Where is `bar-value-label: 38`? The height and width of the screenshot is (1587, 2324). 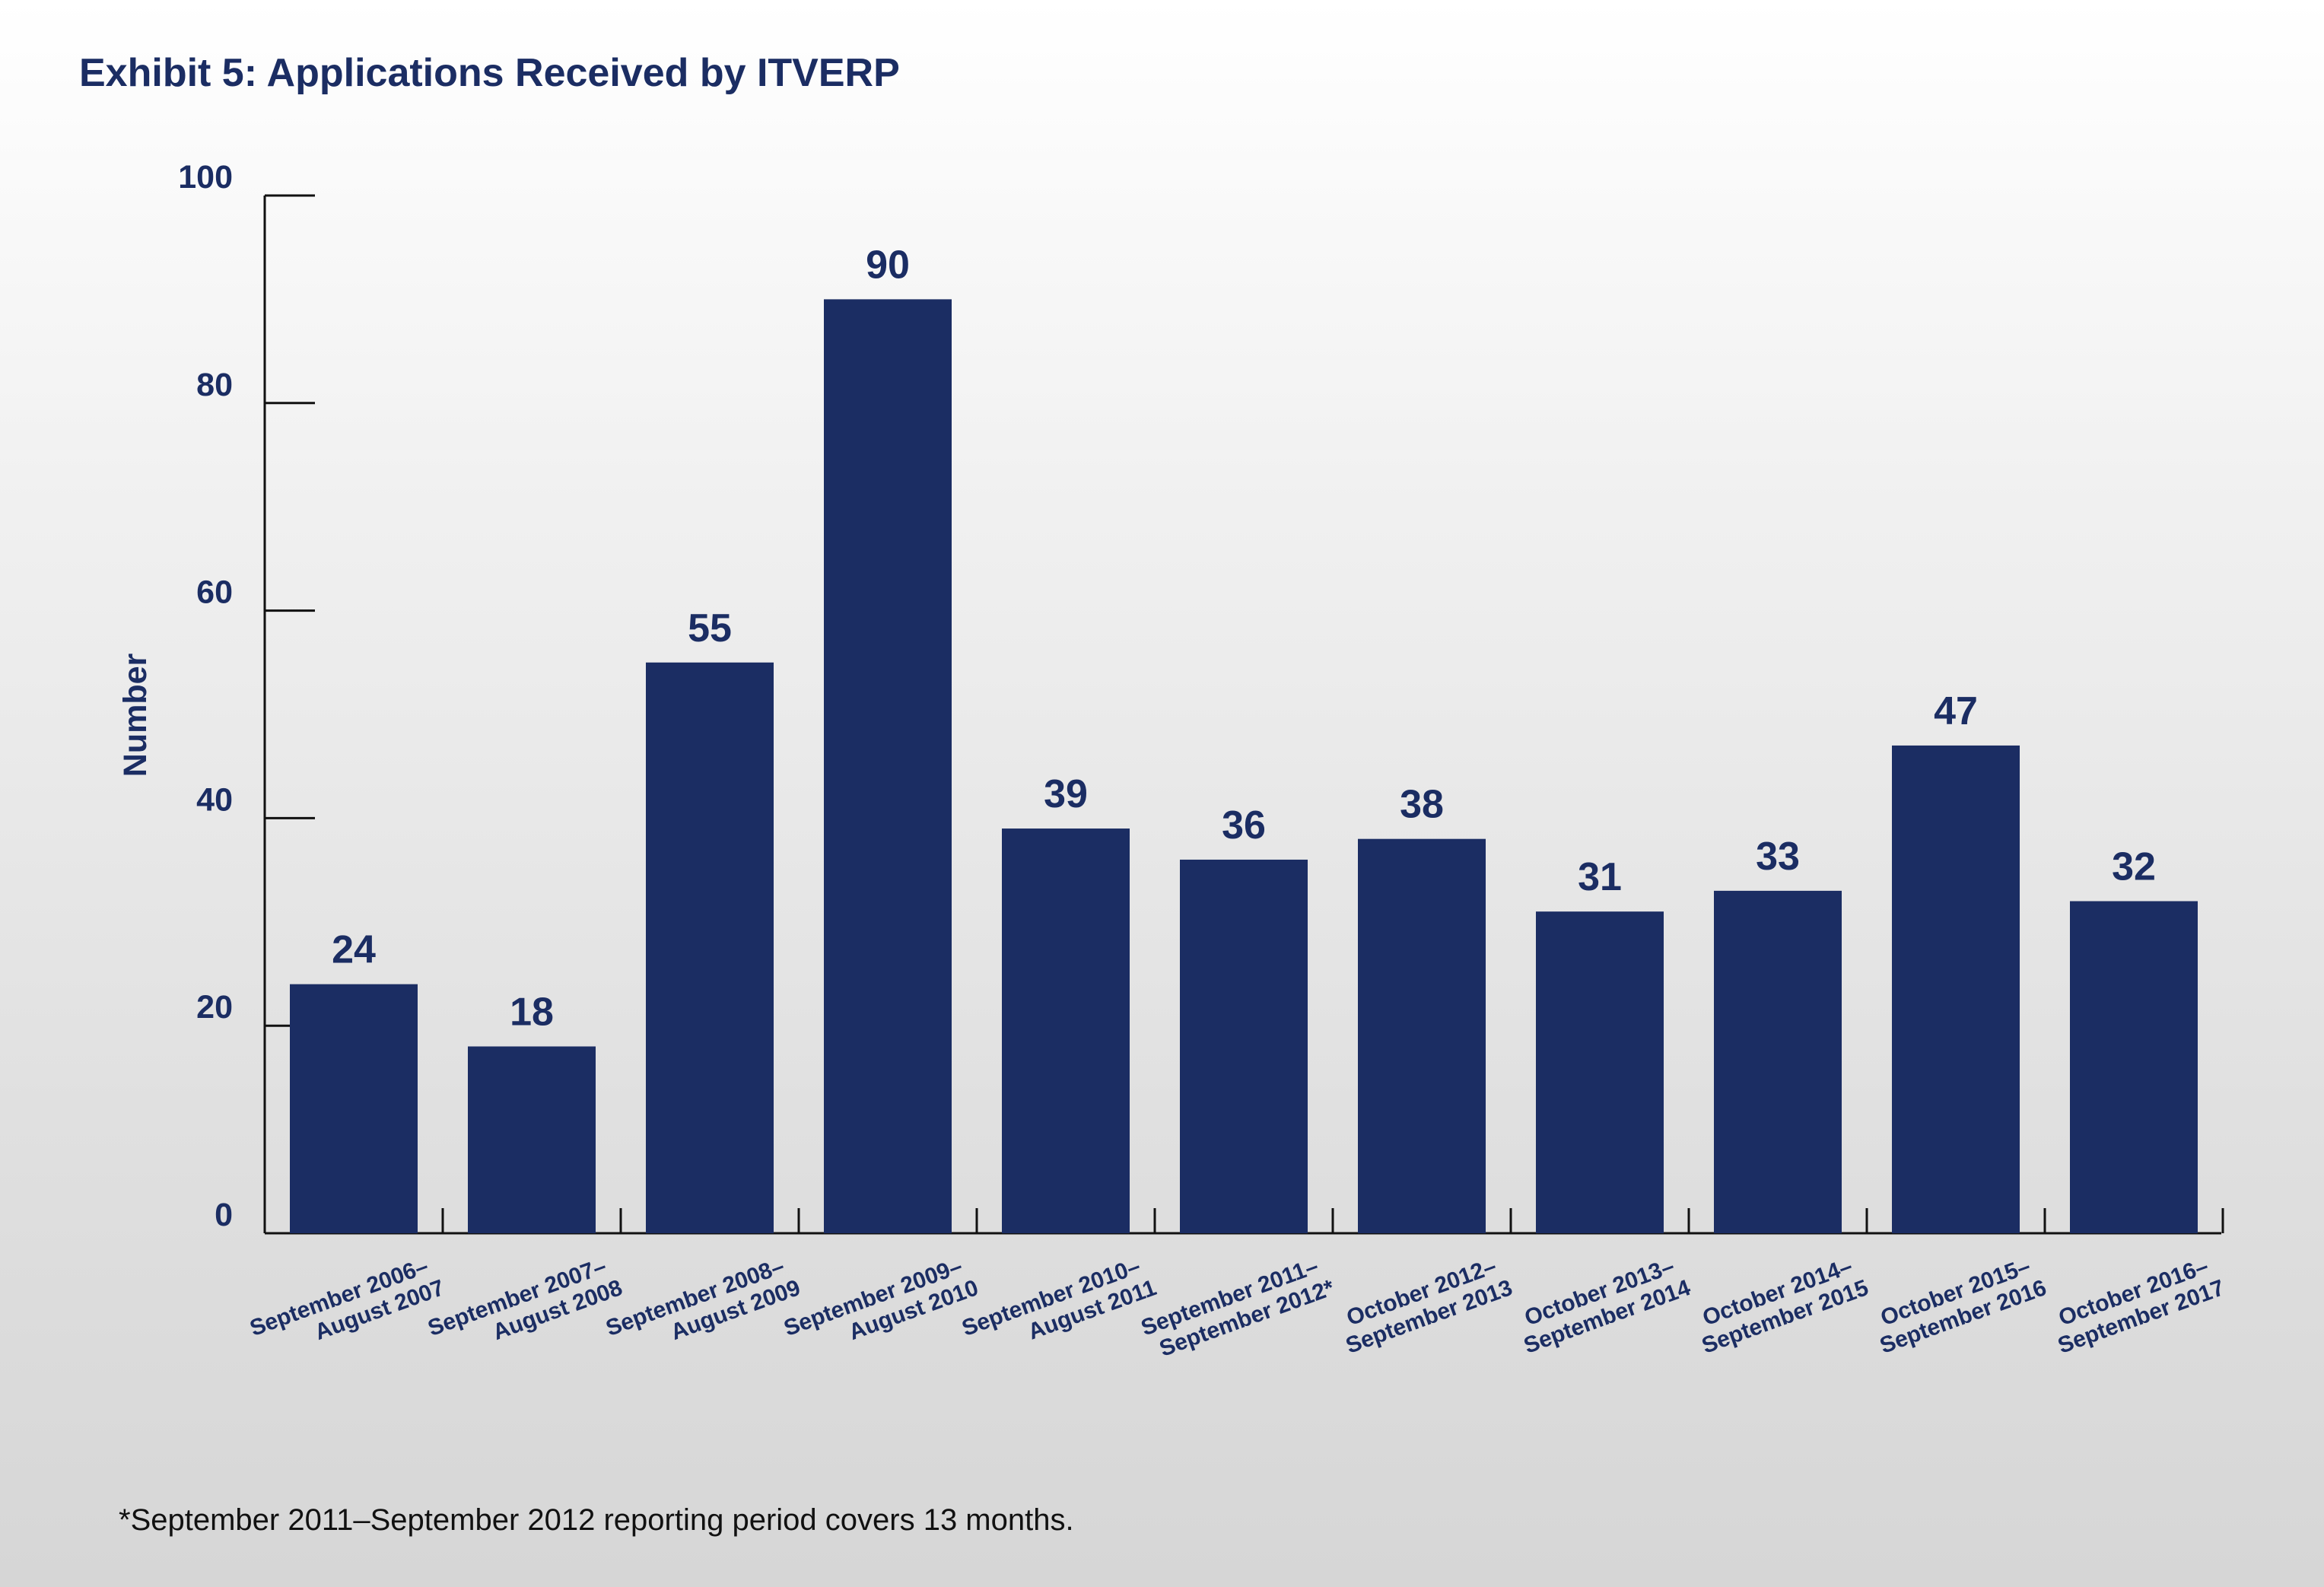
bar-value-label: 38 is located at coordinates (1422, 805).